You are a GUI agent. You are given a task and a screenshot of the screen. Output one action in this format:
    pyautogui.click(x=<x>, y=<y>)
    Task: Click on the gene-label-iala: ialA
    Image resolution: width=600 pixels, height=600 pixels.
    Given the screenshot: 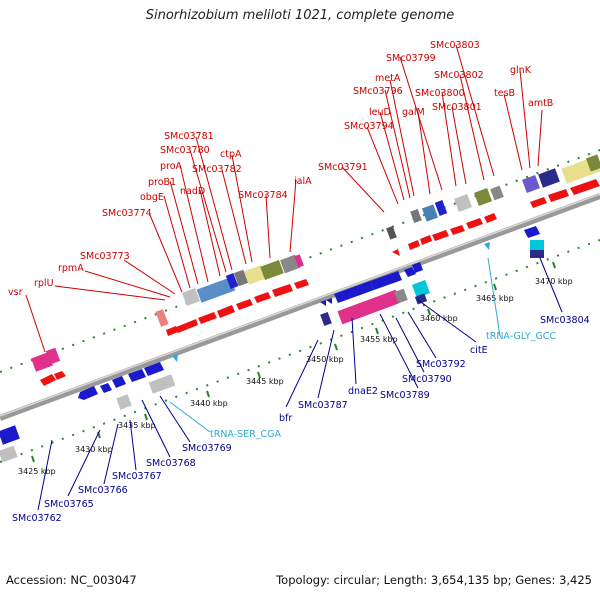 What is the action you would take?
    pyautogui.click(x=303, y=181)
    